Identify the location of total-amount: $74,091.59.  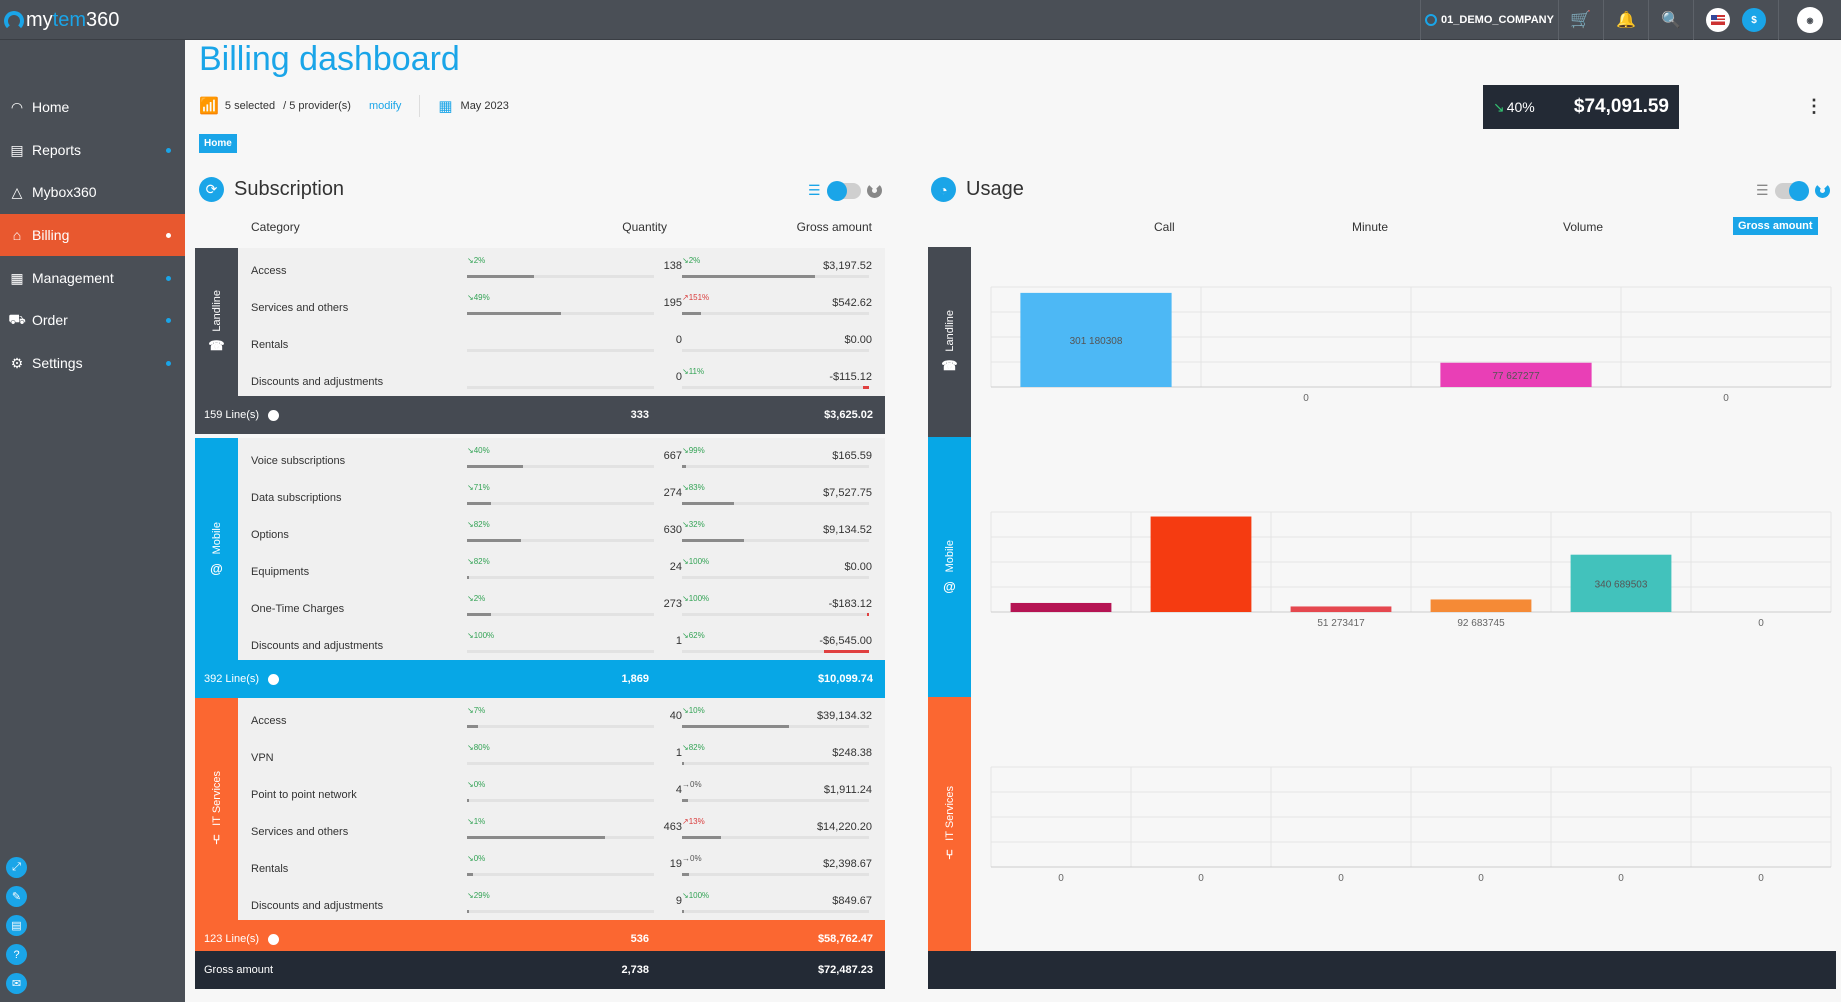
(1621, 106).